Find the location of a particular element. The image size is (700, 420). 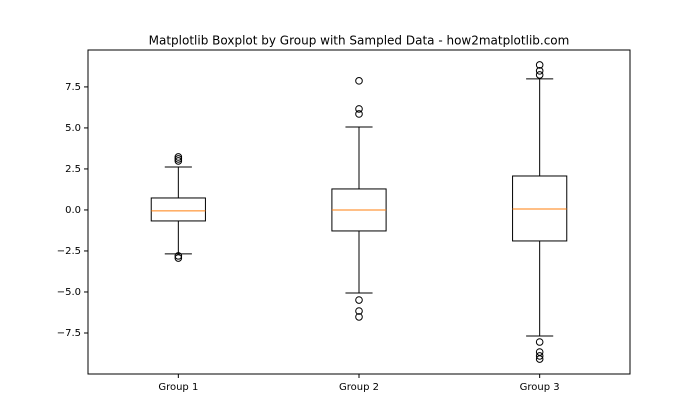

y-tick-label: −5.0 is located at coordinates (69, 292).